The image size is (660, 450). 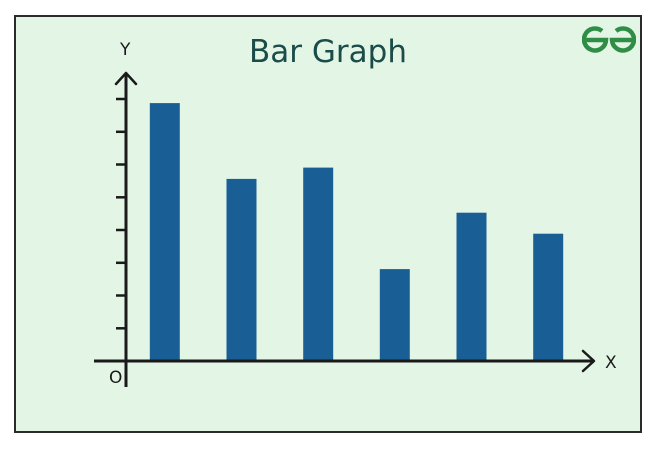 What do you see at coordinates (328, 52) in the screenshot?
I see `chart-title: Bar Graph` at bounding box center [328, 52].